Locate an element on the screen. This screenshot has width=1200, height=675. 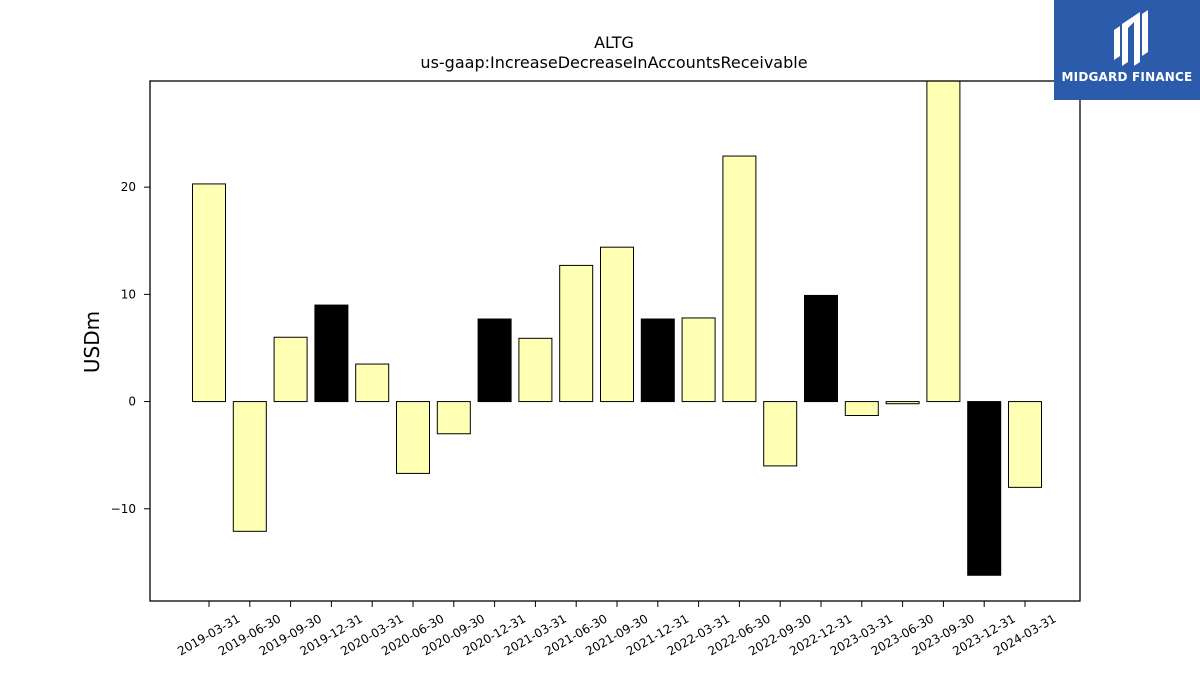
y-tick-label: −10 is located at coordinates (123, 509).